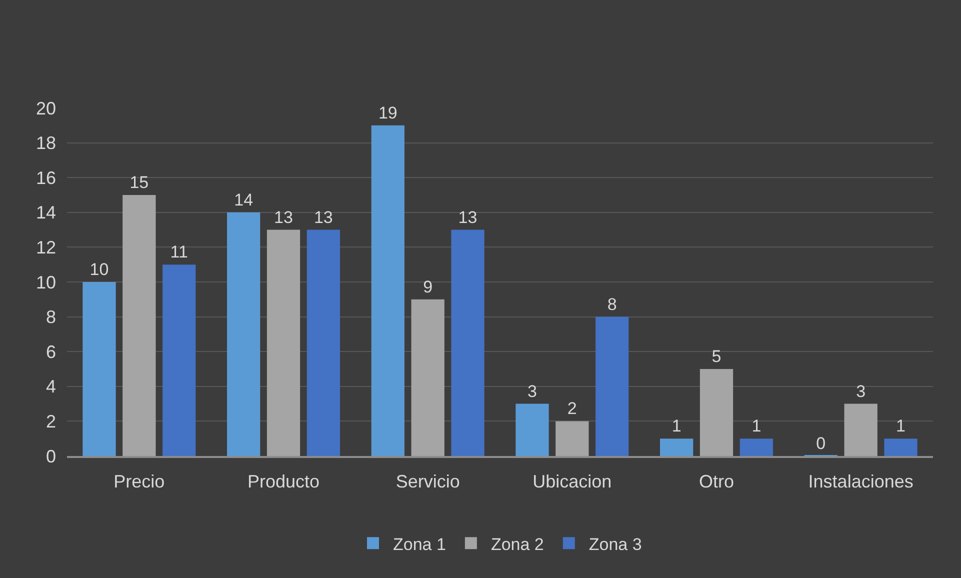 Image resolution: width=961 pixels, height=578 pixels. What do you see at coordinates (419, 544) in the screenshot?
I see `legend-label: Zona 1` at bounding box center [419, 544].